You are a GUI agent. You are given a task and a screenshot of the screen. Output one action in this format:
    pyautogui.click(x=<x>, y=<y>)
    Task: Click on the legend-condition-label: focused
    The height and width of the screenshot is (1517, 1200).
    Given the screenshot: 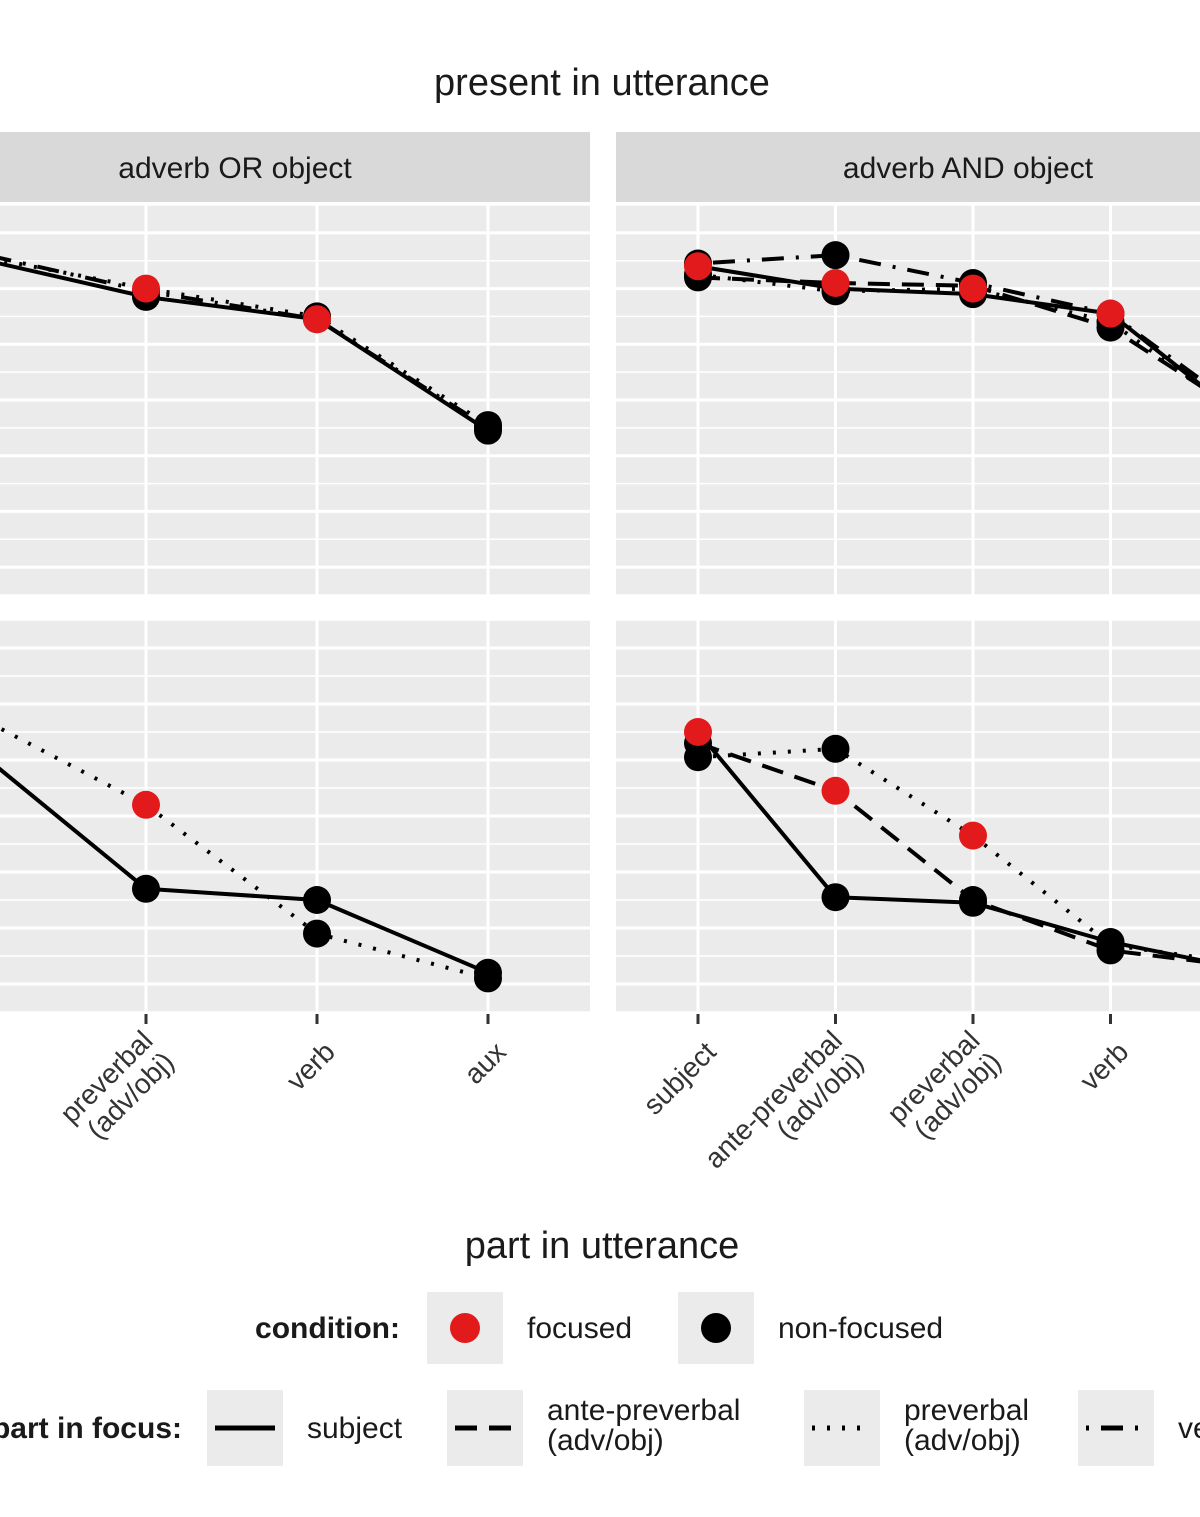 What is the action you would take?
    pyautogui.click(x=579, y=1328)
    